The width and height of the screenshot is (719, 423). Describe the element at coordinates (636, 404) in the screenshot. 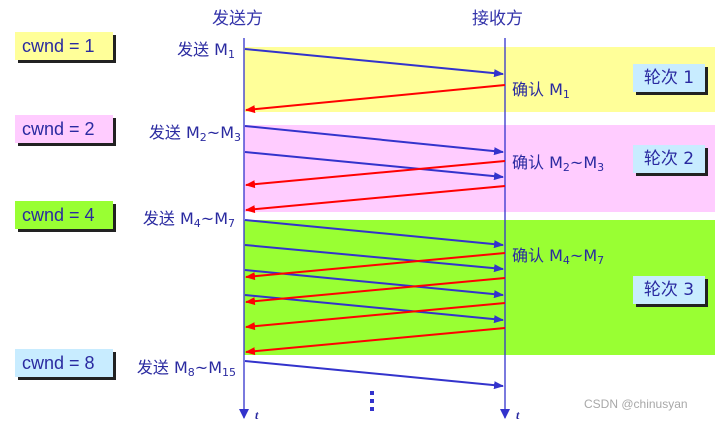

I see `watermark: CSDN @chinusyan` at that location.